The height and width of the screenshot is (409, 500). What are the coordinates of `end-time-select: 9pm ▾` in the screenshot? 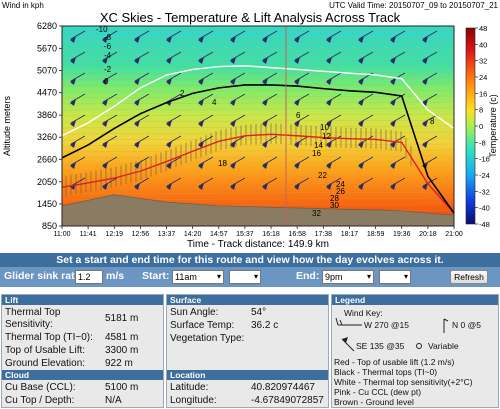 It's located at (348, 277).